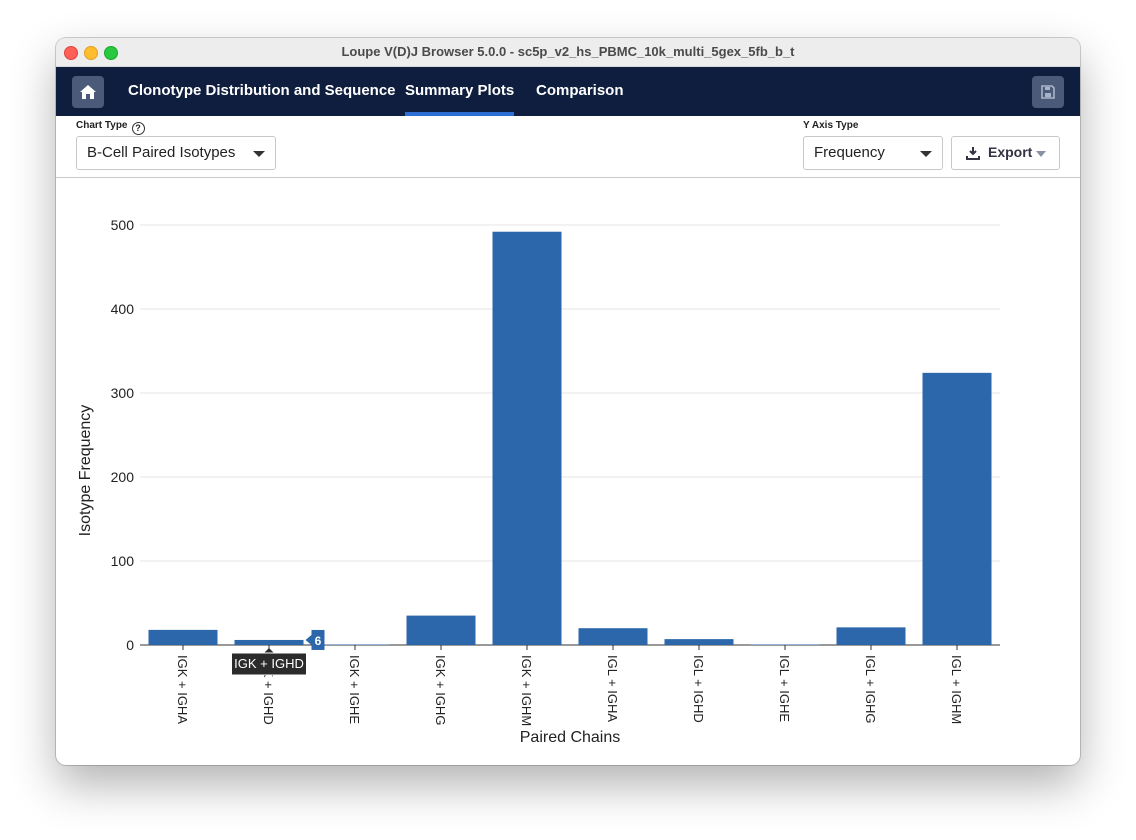 This screenshot has height=840, width=1136. What do you see at coordinates (123, 225) in the screenshot?
I see `y-tick-label: 500` at bounding box center [123, 225].